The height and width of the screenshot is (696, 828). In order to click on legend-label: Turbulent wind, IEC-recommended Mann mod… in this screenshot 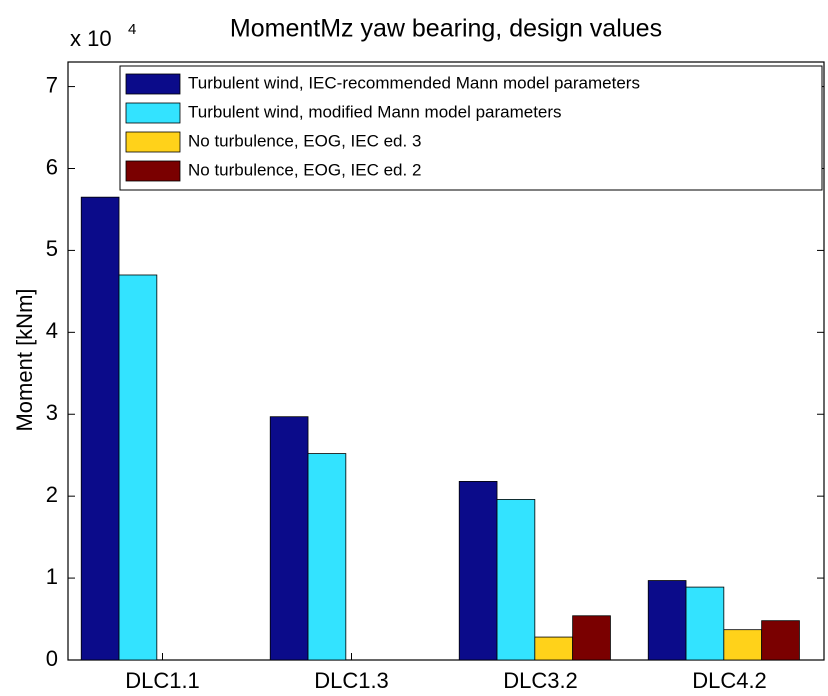, I will do `click(414, 82)`.